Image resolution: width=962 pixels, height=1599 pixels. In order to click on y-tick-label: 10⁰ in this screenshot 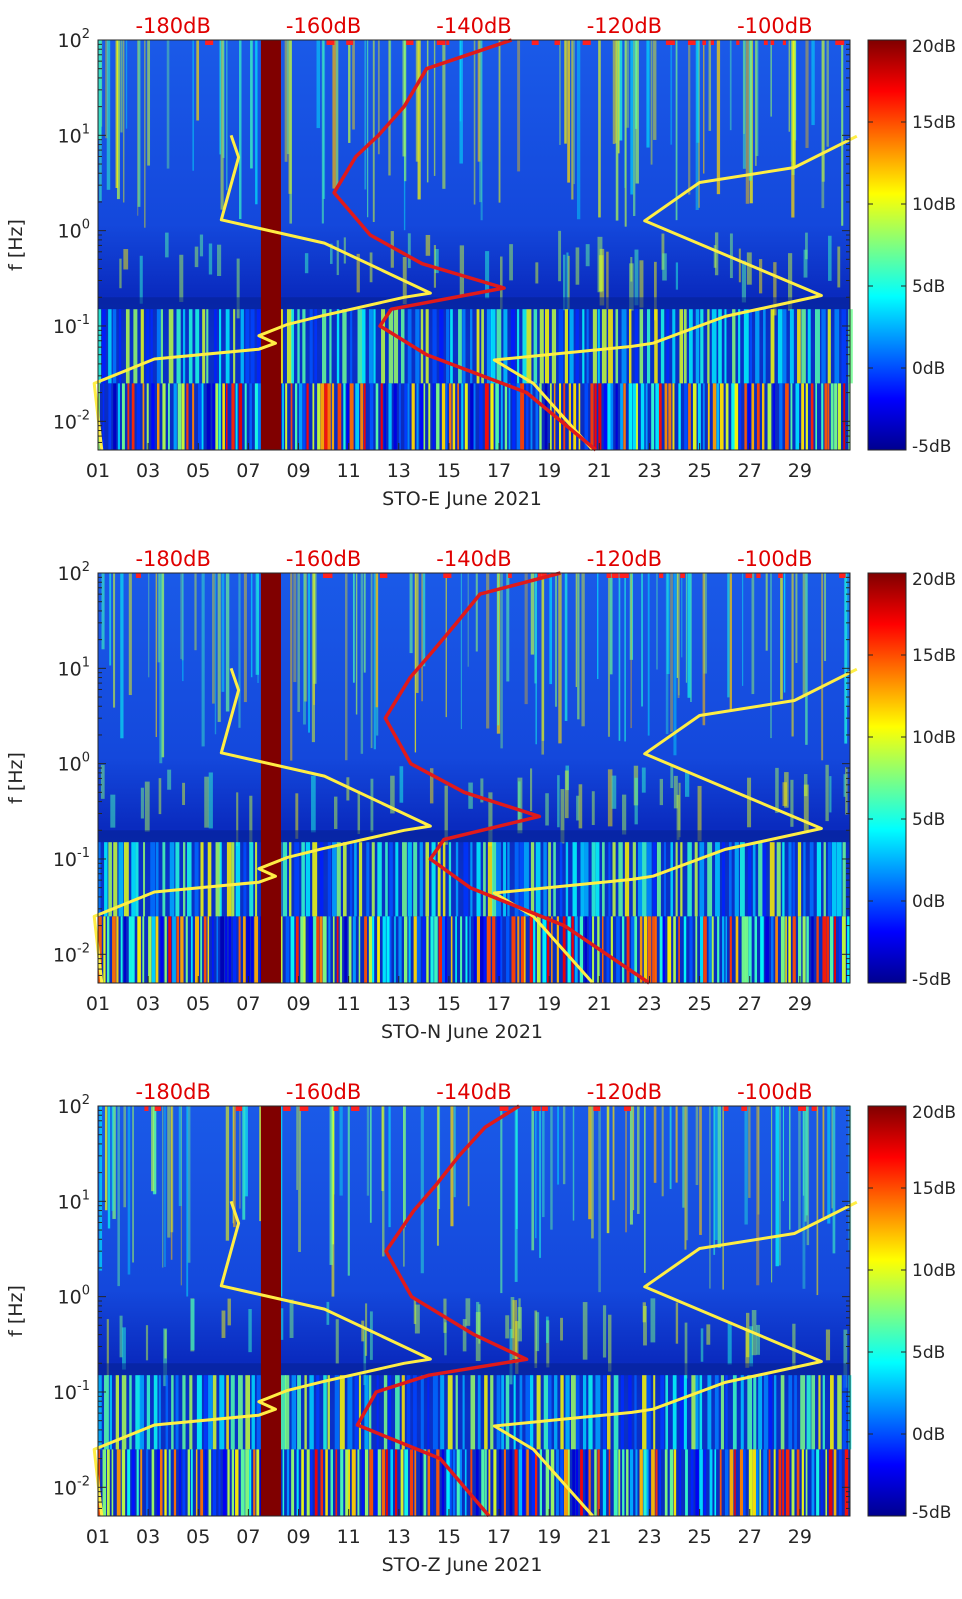, I will do `click(74, 230)`.